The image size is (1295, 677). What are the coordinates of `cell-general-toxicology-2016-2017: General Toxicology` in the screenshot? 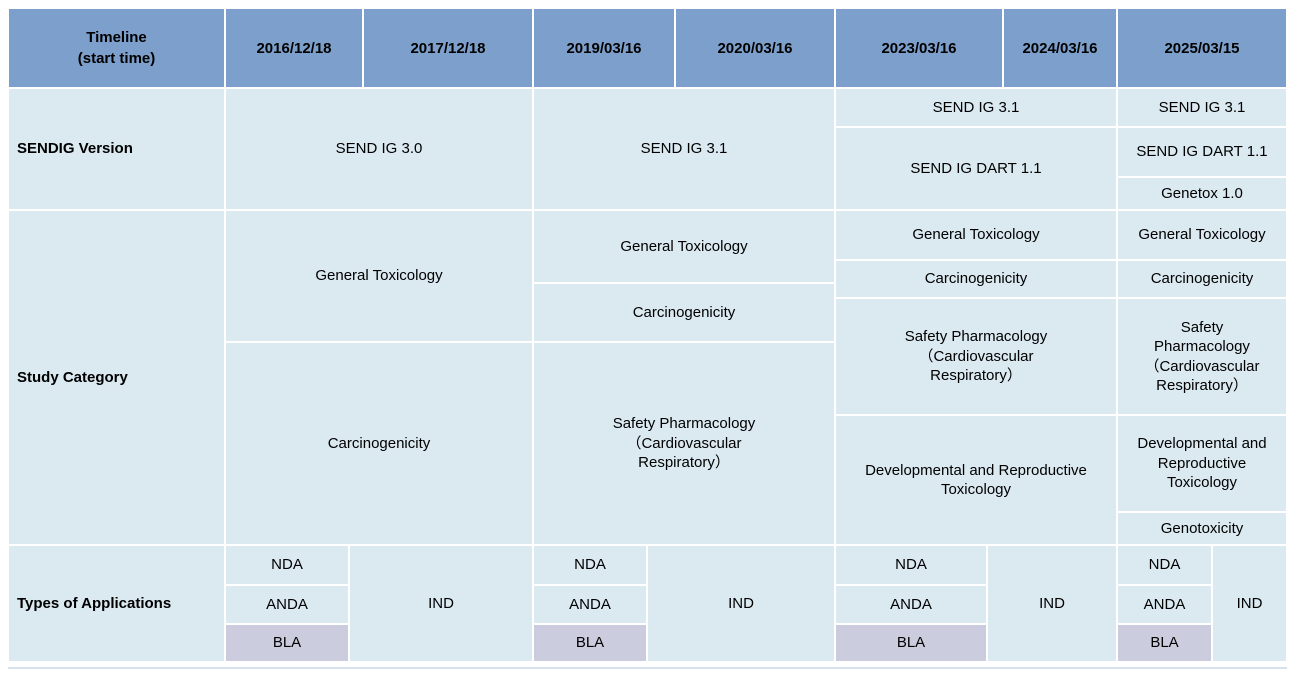 It's located at (379, 276).